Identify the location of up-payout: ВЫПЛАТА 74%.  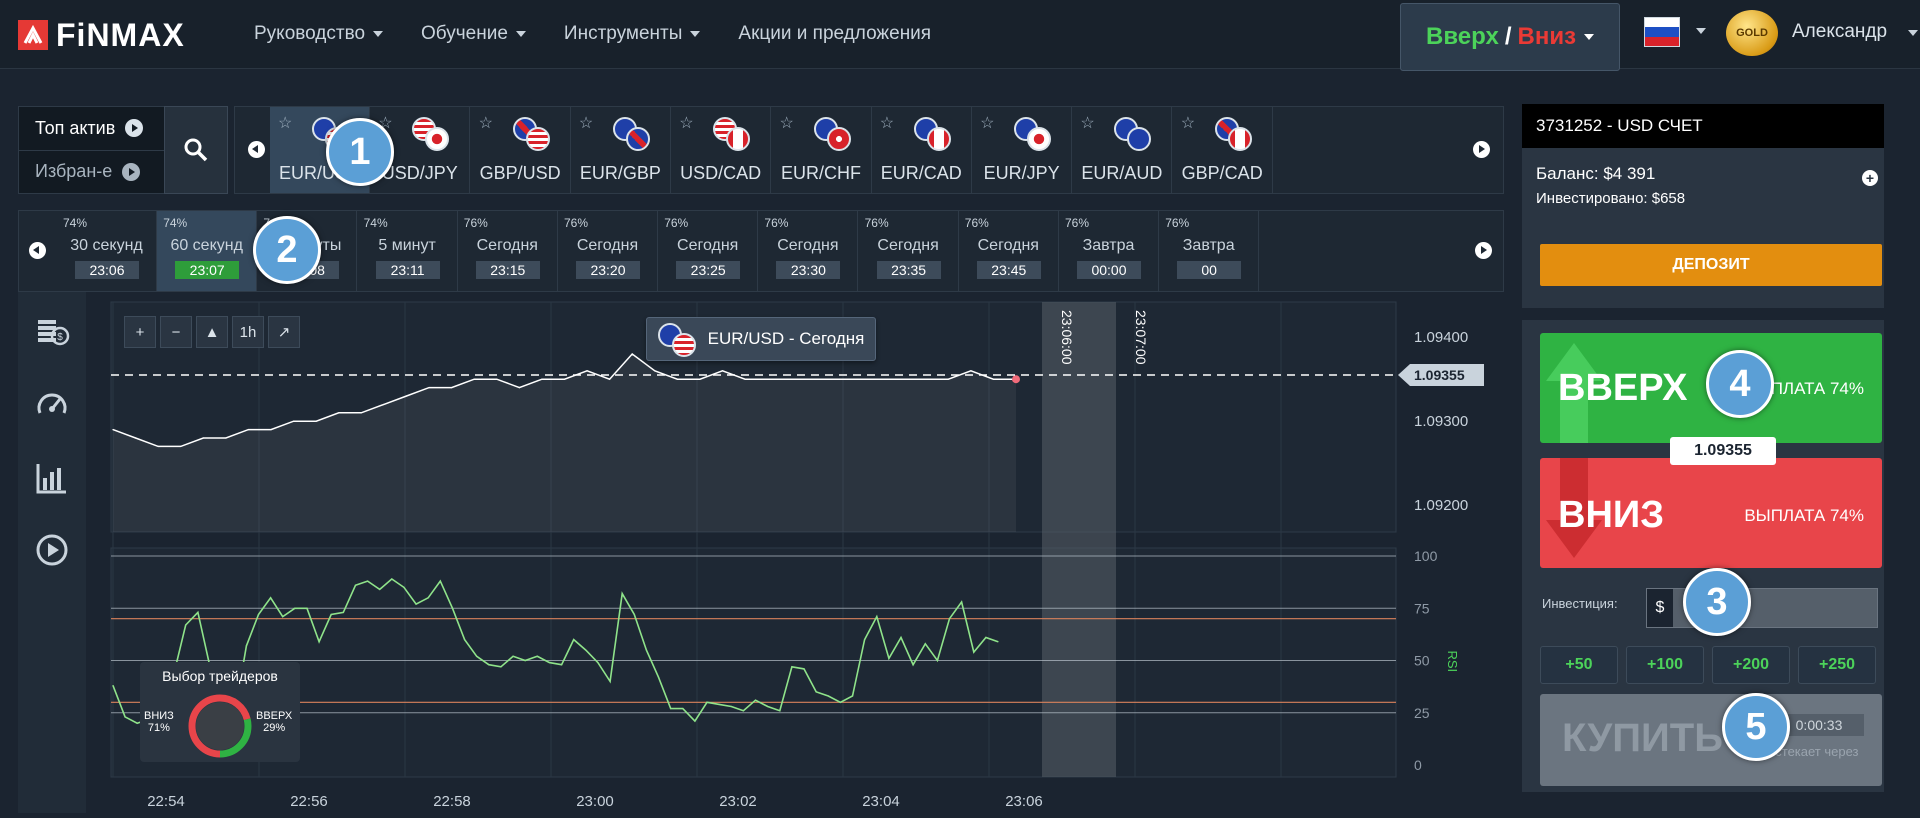
(1804, 388).